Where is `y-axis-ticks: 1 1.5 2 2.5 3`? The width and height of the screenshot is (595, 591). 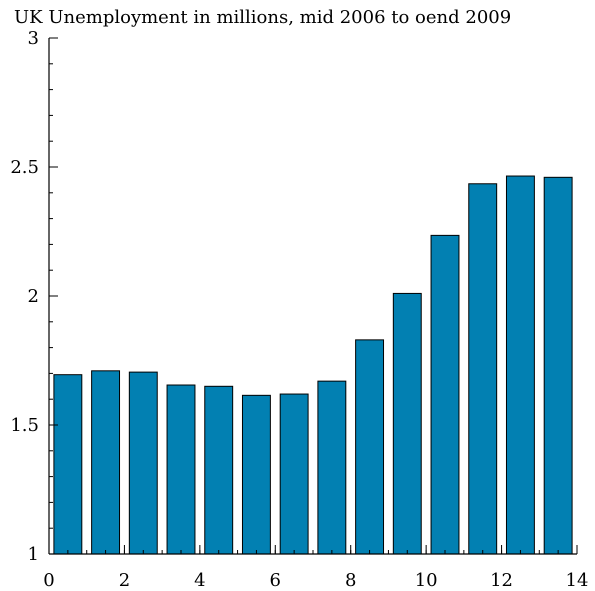
y-axis-ticks: 1 1.5 2 2.5 3 is located at coordinates (34, 296).